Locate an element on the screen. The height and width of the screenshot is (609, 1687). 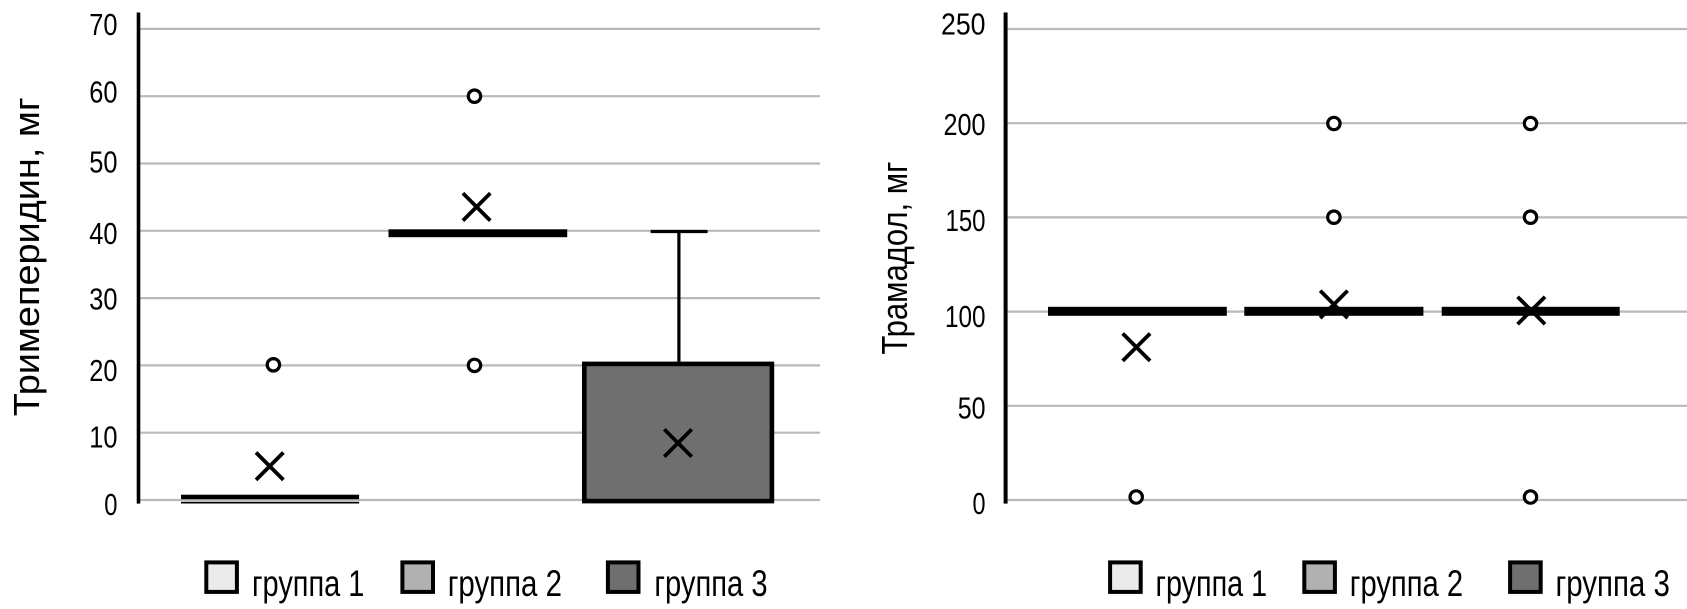
svg-text: 200 is located at coordinates (965, 124).